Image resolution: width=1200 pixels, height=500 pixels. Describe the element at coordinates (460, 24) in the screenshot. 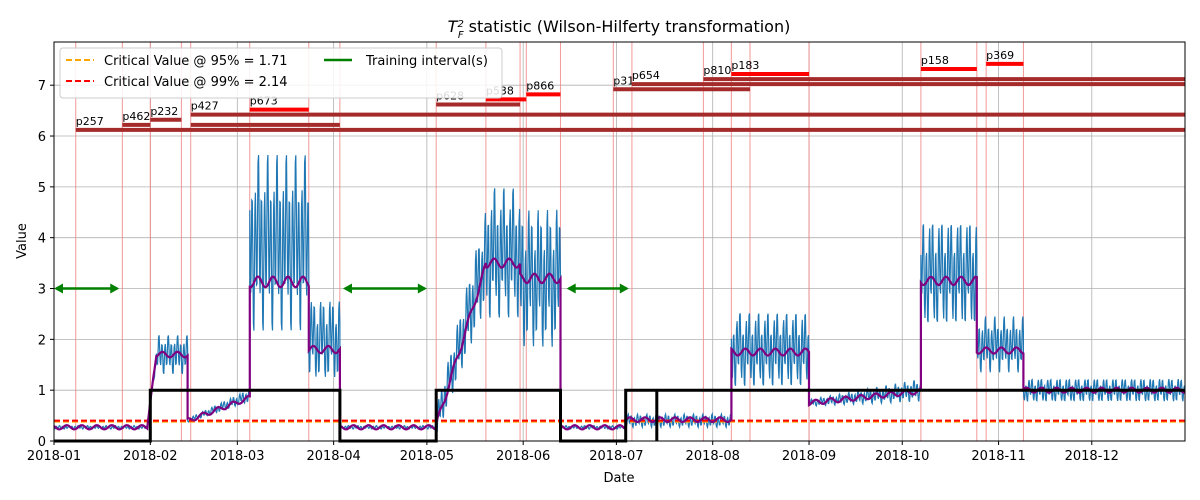

I see `chart-title-sup: 2` at that location.